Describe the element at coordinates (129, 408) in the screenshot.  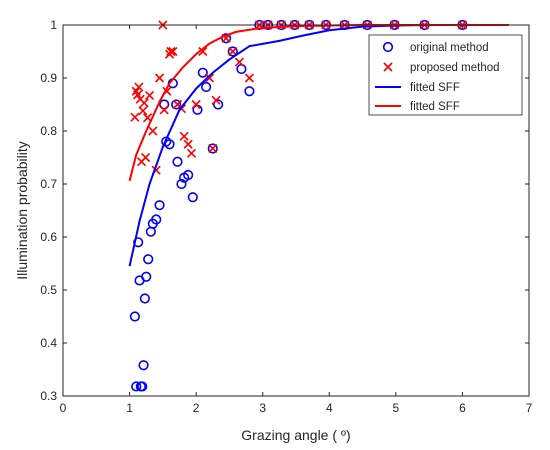
I see `x-tick-label: 1` at that location.